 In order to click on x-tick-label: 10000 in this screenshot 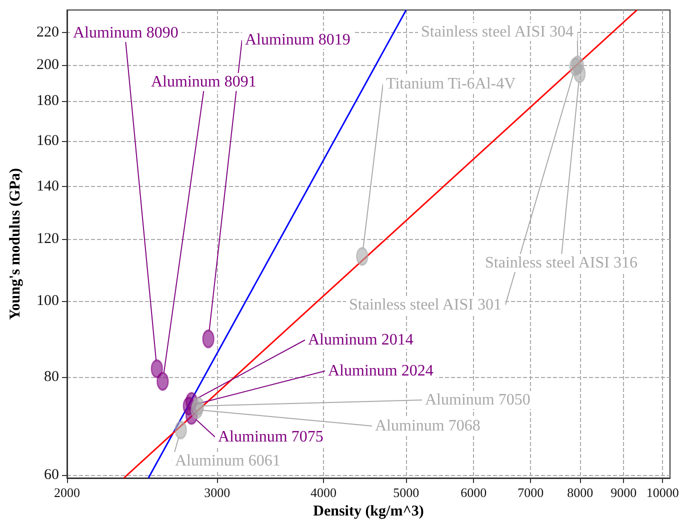, I will do `click(662, 492)`.